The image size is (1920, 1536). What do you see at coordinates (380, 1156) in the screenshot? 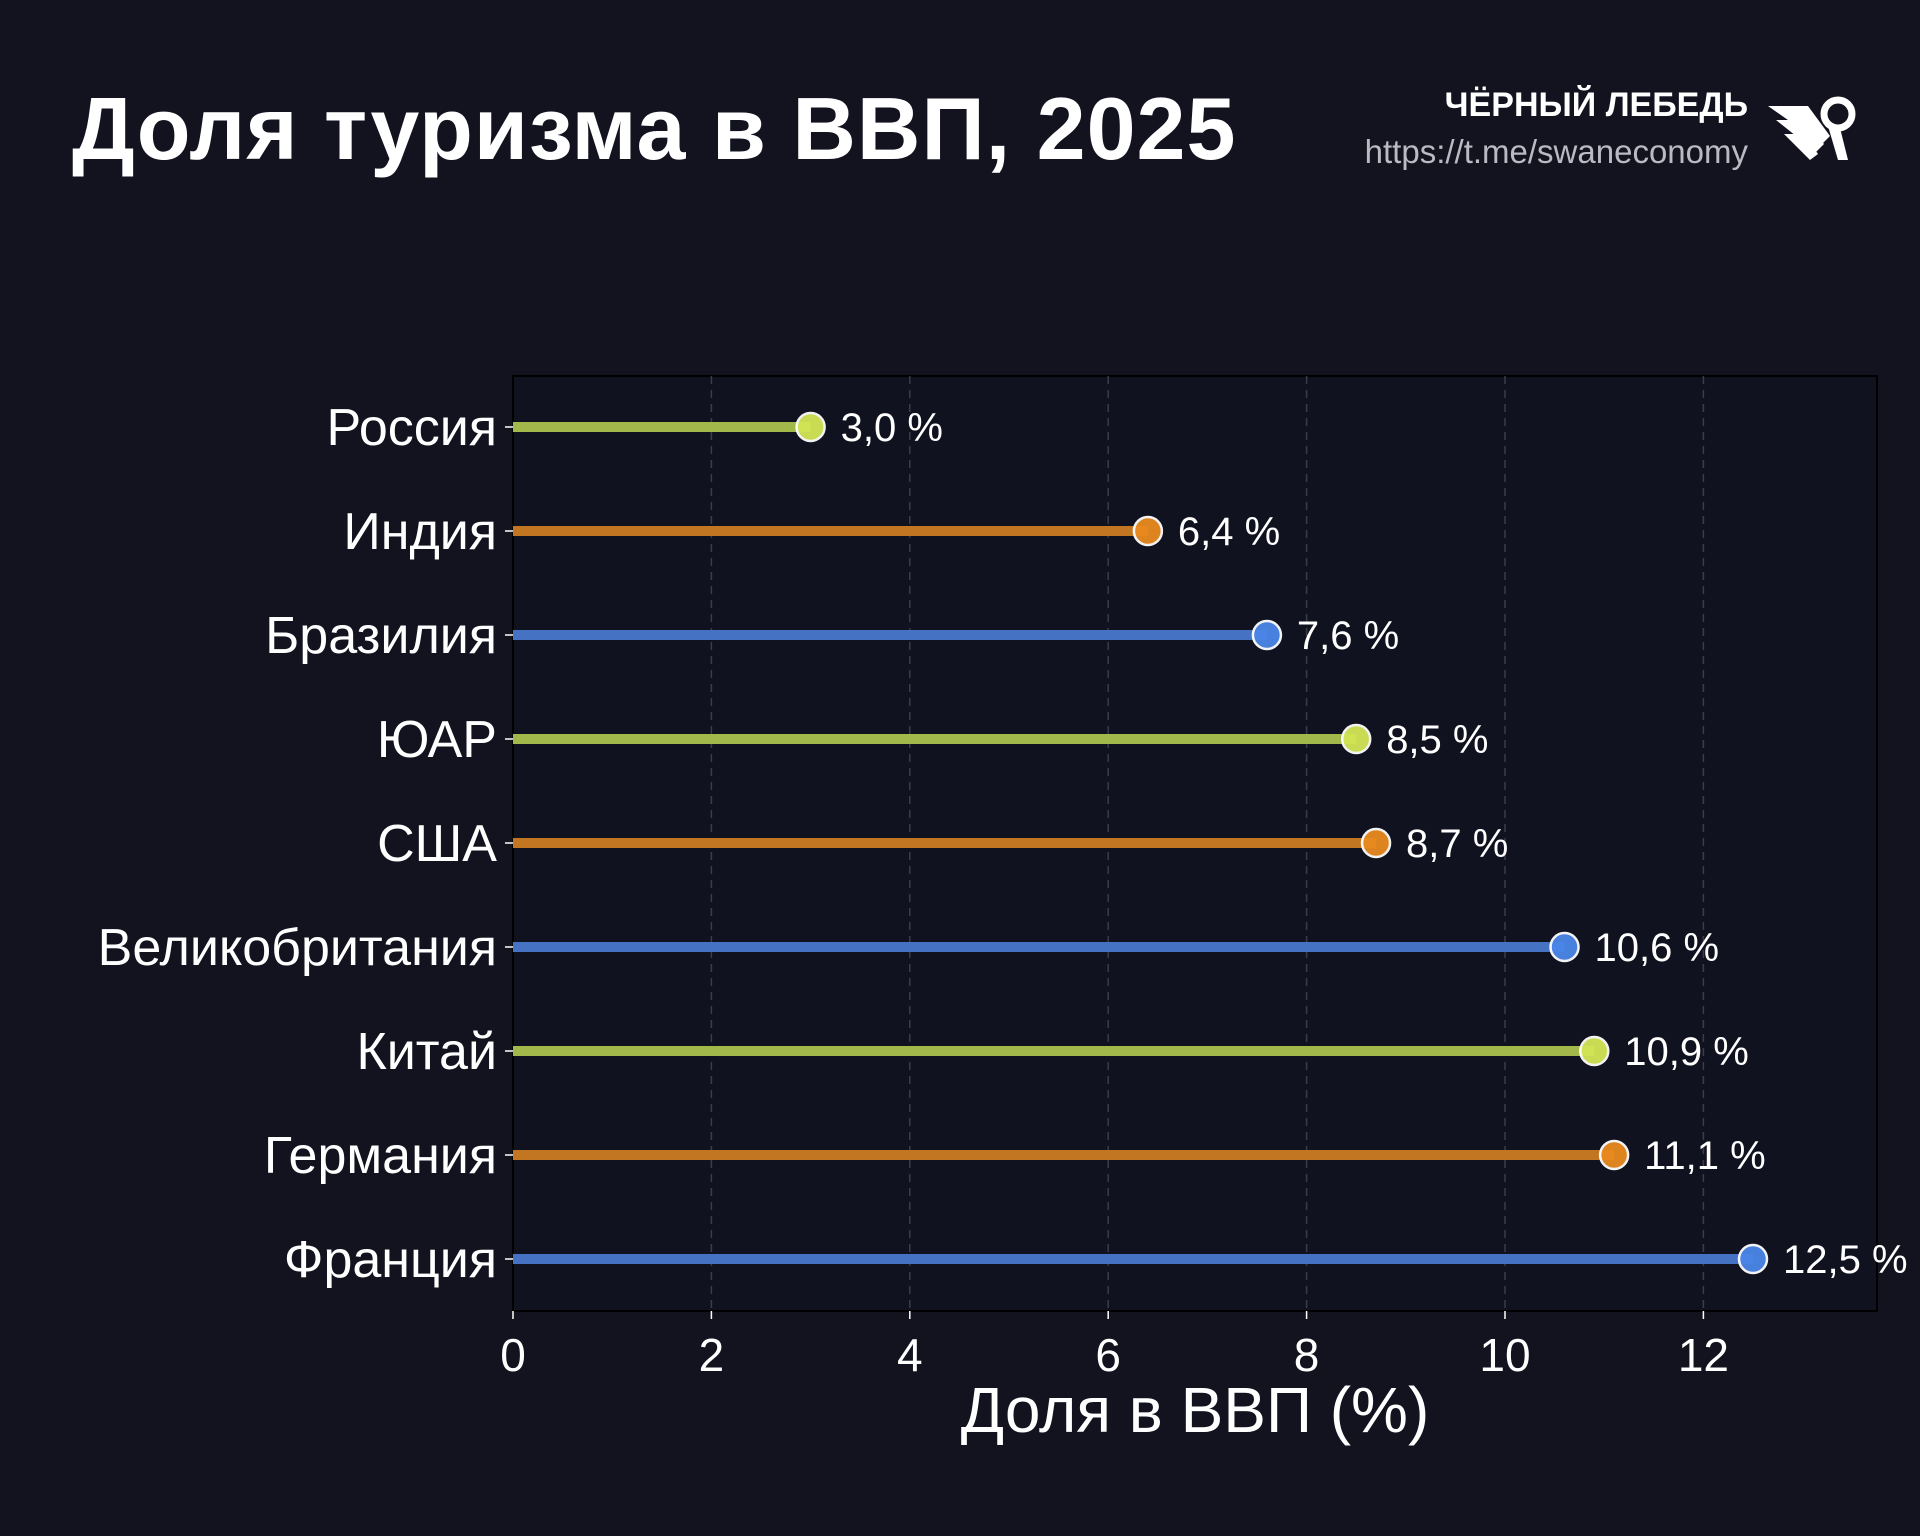
I see `y-tick-label: Германия` at bounding box center [380, 1156].